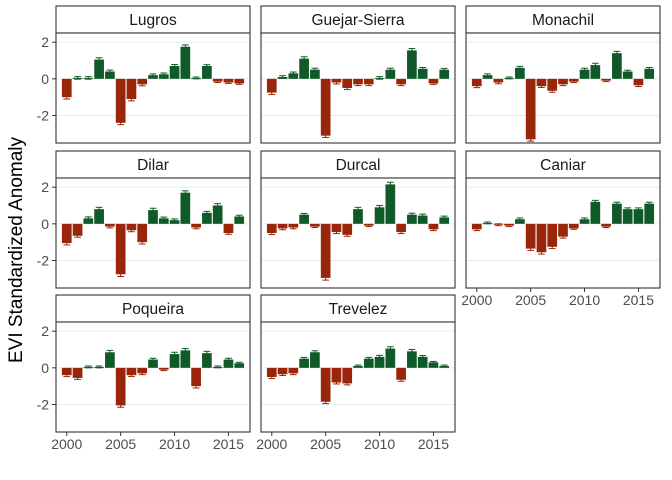 The width and height of the screenshot is (672, 480). I want to click on panel-guejar-sierra: Guejar-Sierra, so click(358, 74).